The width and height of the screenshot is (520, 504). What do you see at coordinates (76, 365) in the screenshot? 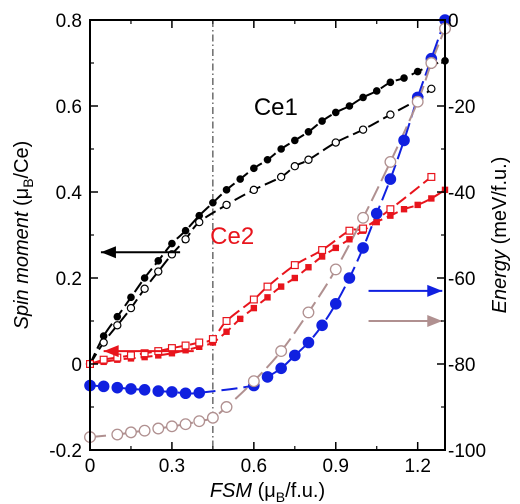
I see `y-left-tick-label: 0` at bounding box center [76, 365].